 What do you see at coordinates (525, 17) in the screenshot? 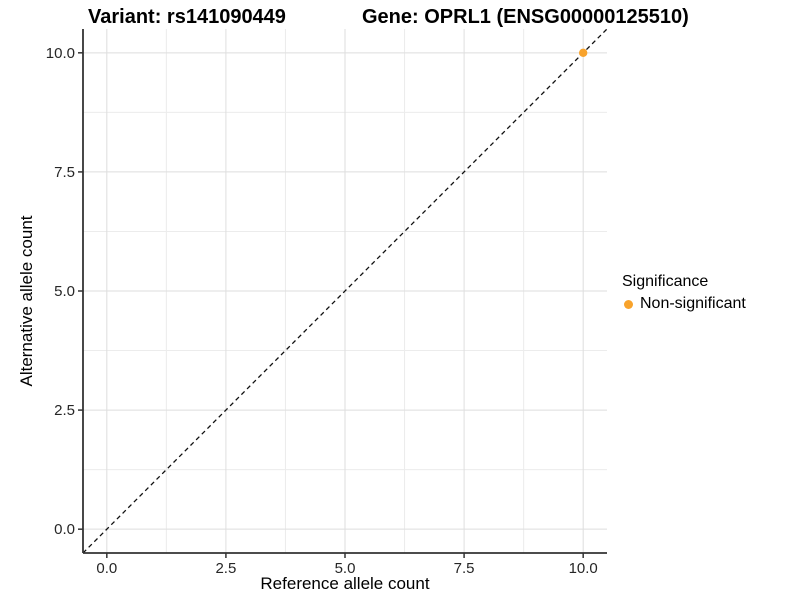
I see `plot-title-gene: Gene: OPRL1 (ENSG00000125510)` at bounding box center [525, 17].